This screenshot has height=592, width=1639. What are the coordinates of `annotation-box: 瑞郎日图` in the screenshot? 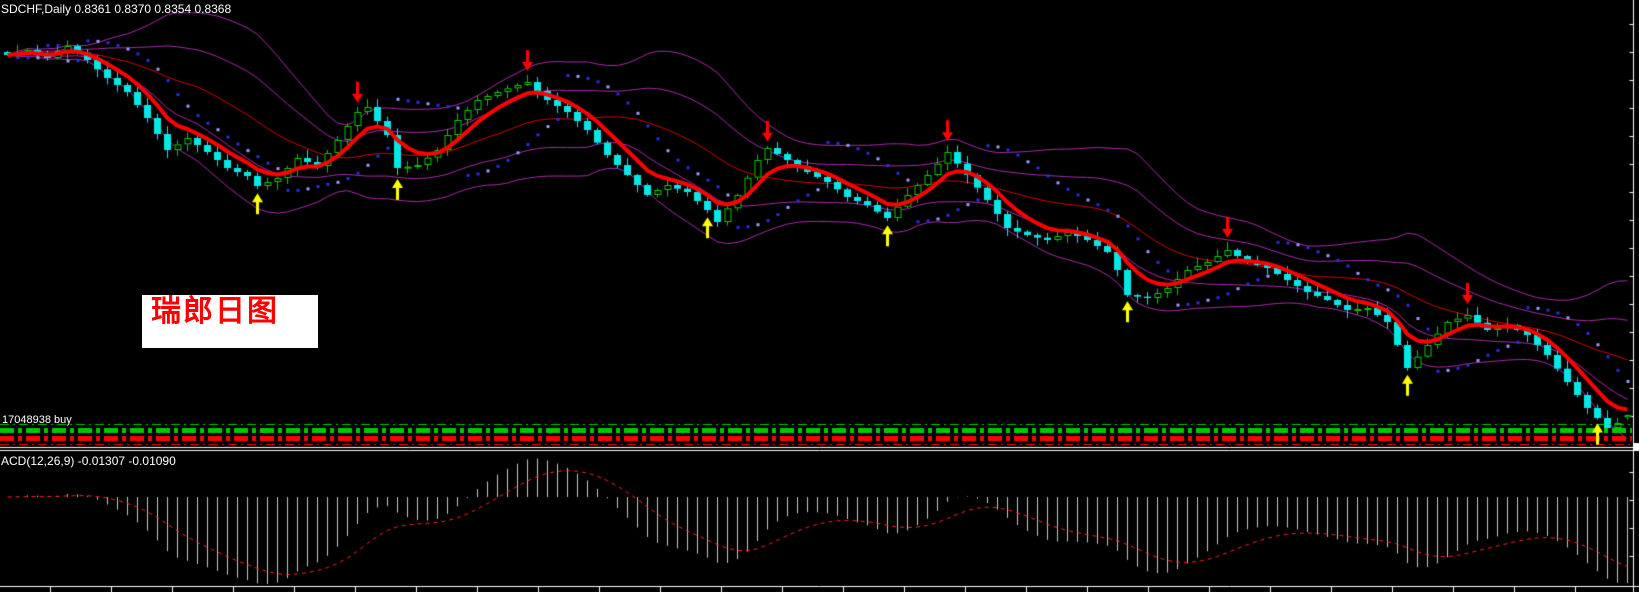 It's located at (230, 321).